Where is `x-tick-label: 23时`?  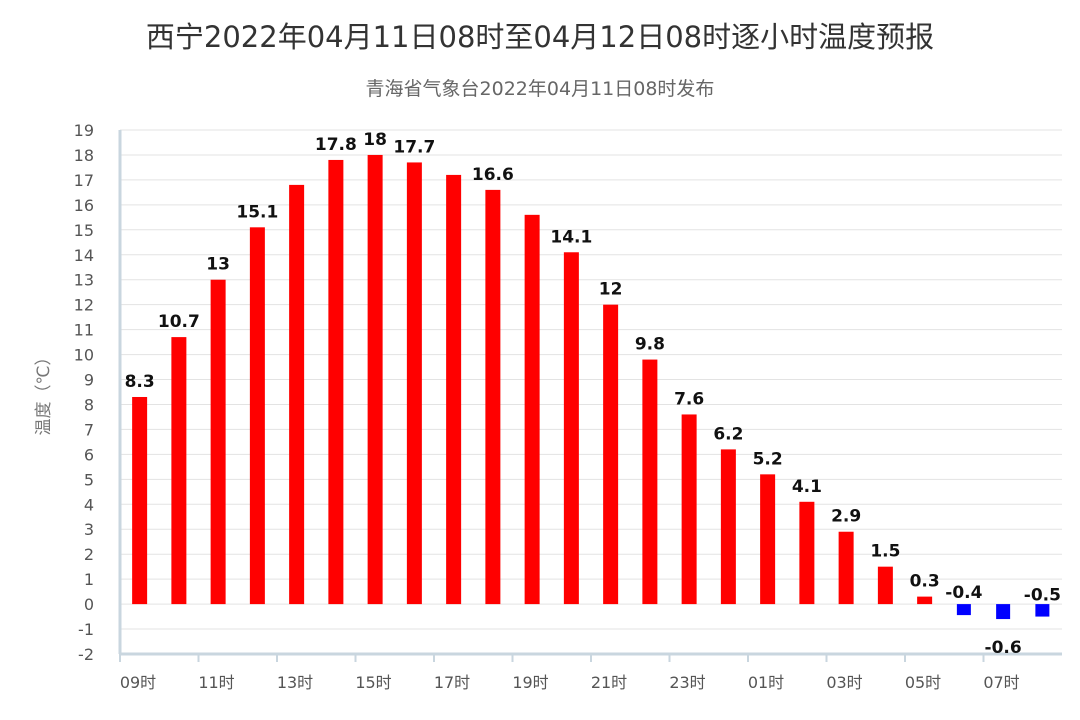
x-tick-label: 23时 is located at coordinates (687, 682).